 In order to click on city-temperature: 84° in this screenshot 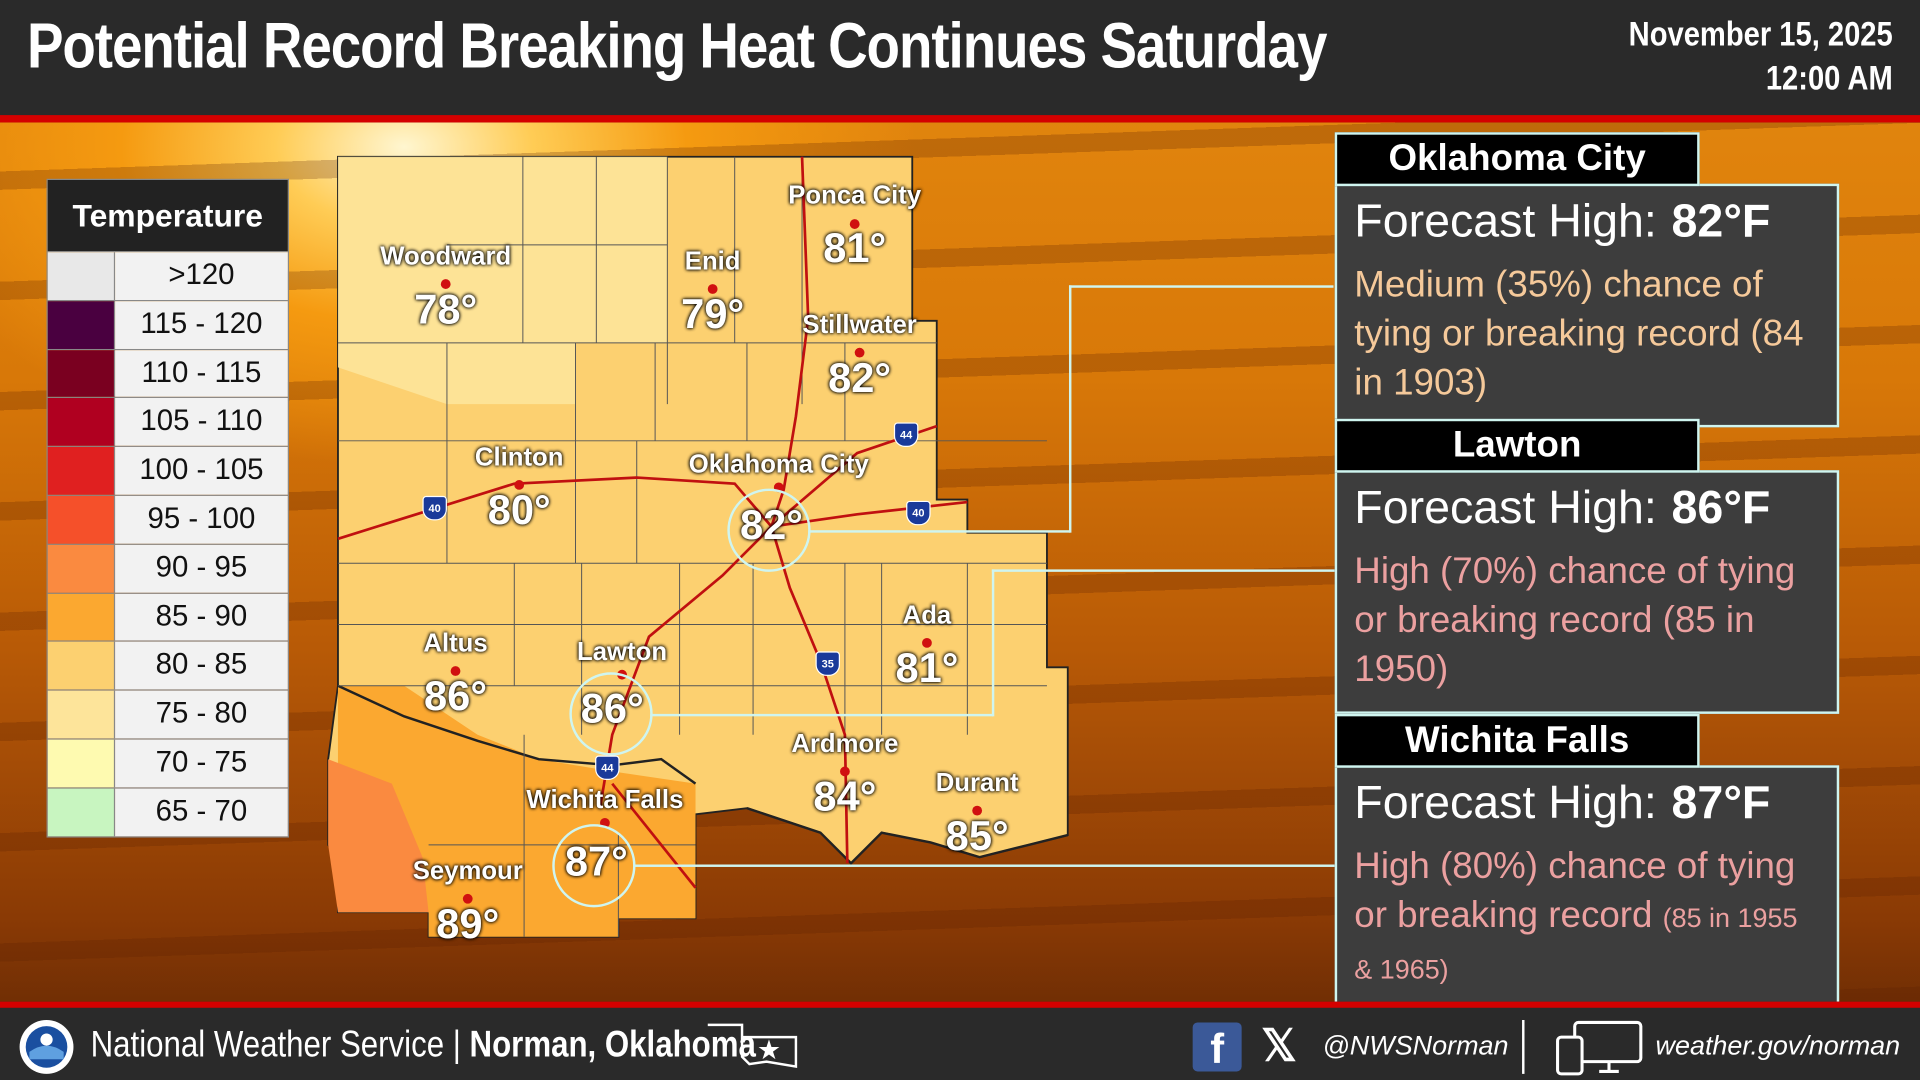, I will do `click(845, 797)`.